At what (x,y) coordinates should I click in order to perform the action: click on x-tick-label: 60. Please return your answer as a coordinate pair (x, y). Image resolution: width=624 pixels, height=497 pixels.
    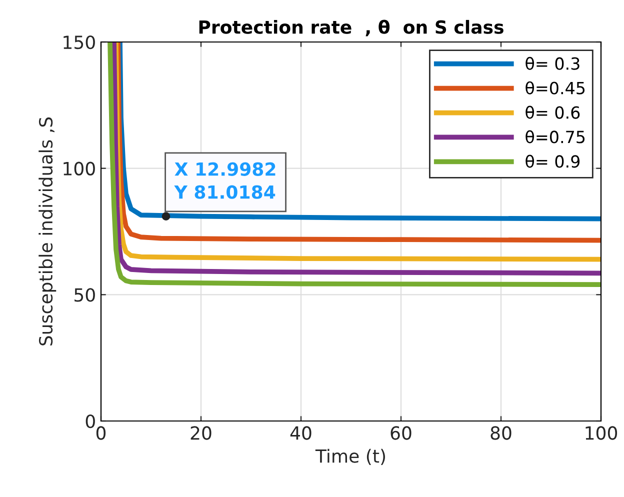
    Looking at the image, I should click on (401, 433).